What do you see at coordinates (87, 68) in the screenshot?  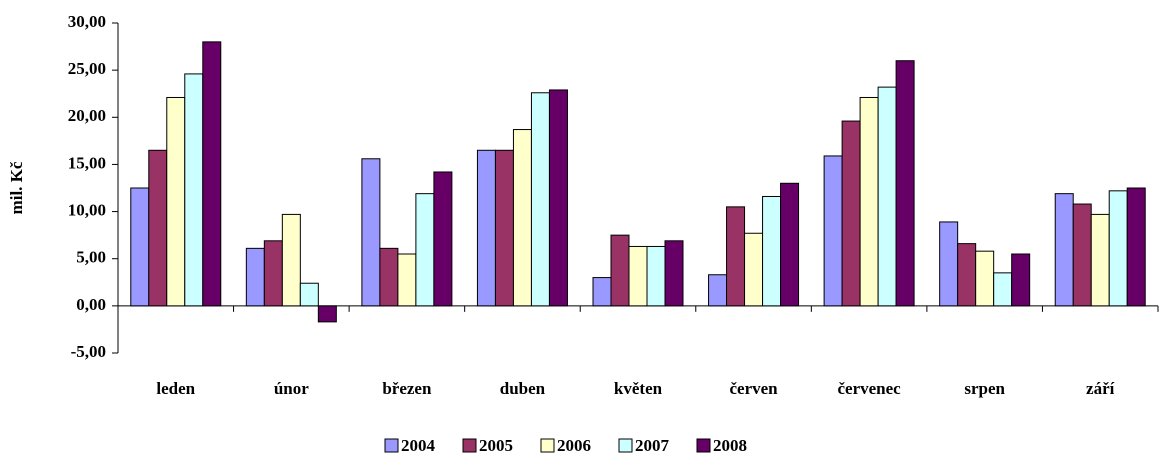 I see `y-tick-label: 25,00` at bounding box center [87, 68].